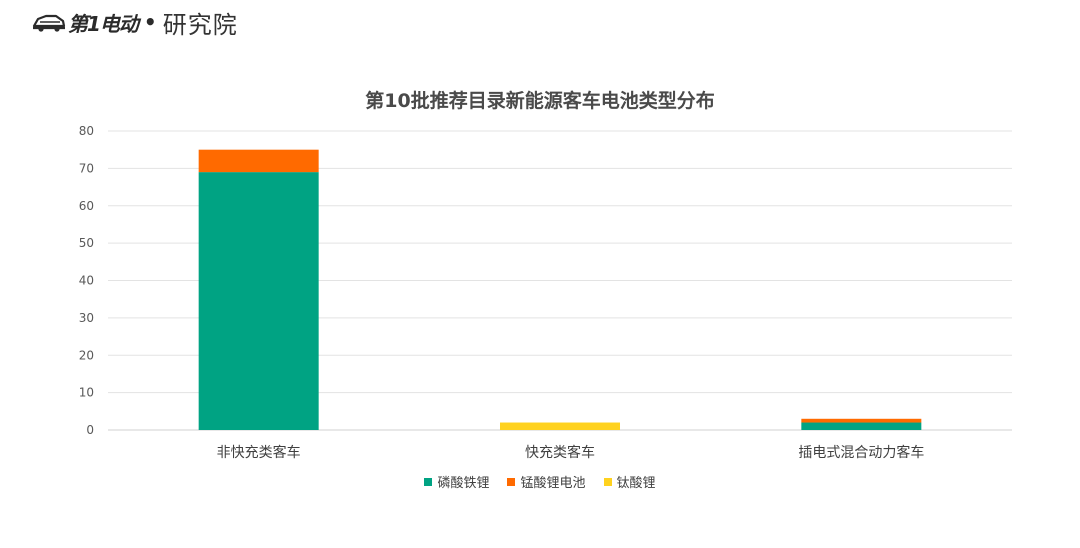  What do you see at coordinates (540, 101) in the screenshot?
I see `chart-title: 第10批推荐目录新能源客车电池类型分布` at bounding box center [540, 101].